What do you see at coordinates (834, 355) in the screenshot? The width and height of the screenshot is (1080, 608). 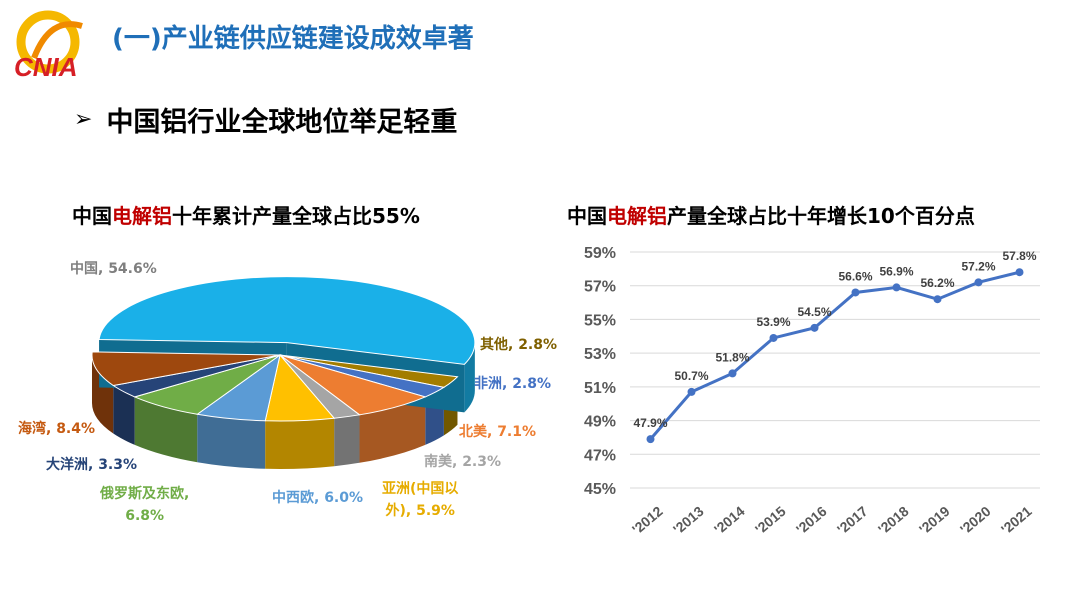 I see `series-line` at bounding box center [834, 355].